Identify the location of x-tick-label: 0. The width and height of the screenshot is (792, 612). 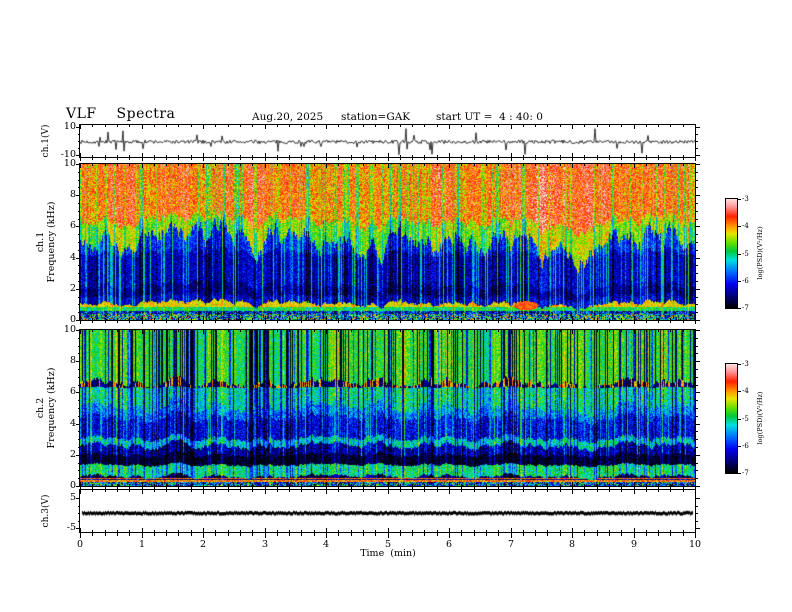
(80, 544).